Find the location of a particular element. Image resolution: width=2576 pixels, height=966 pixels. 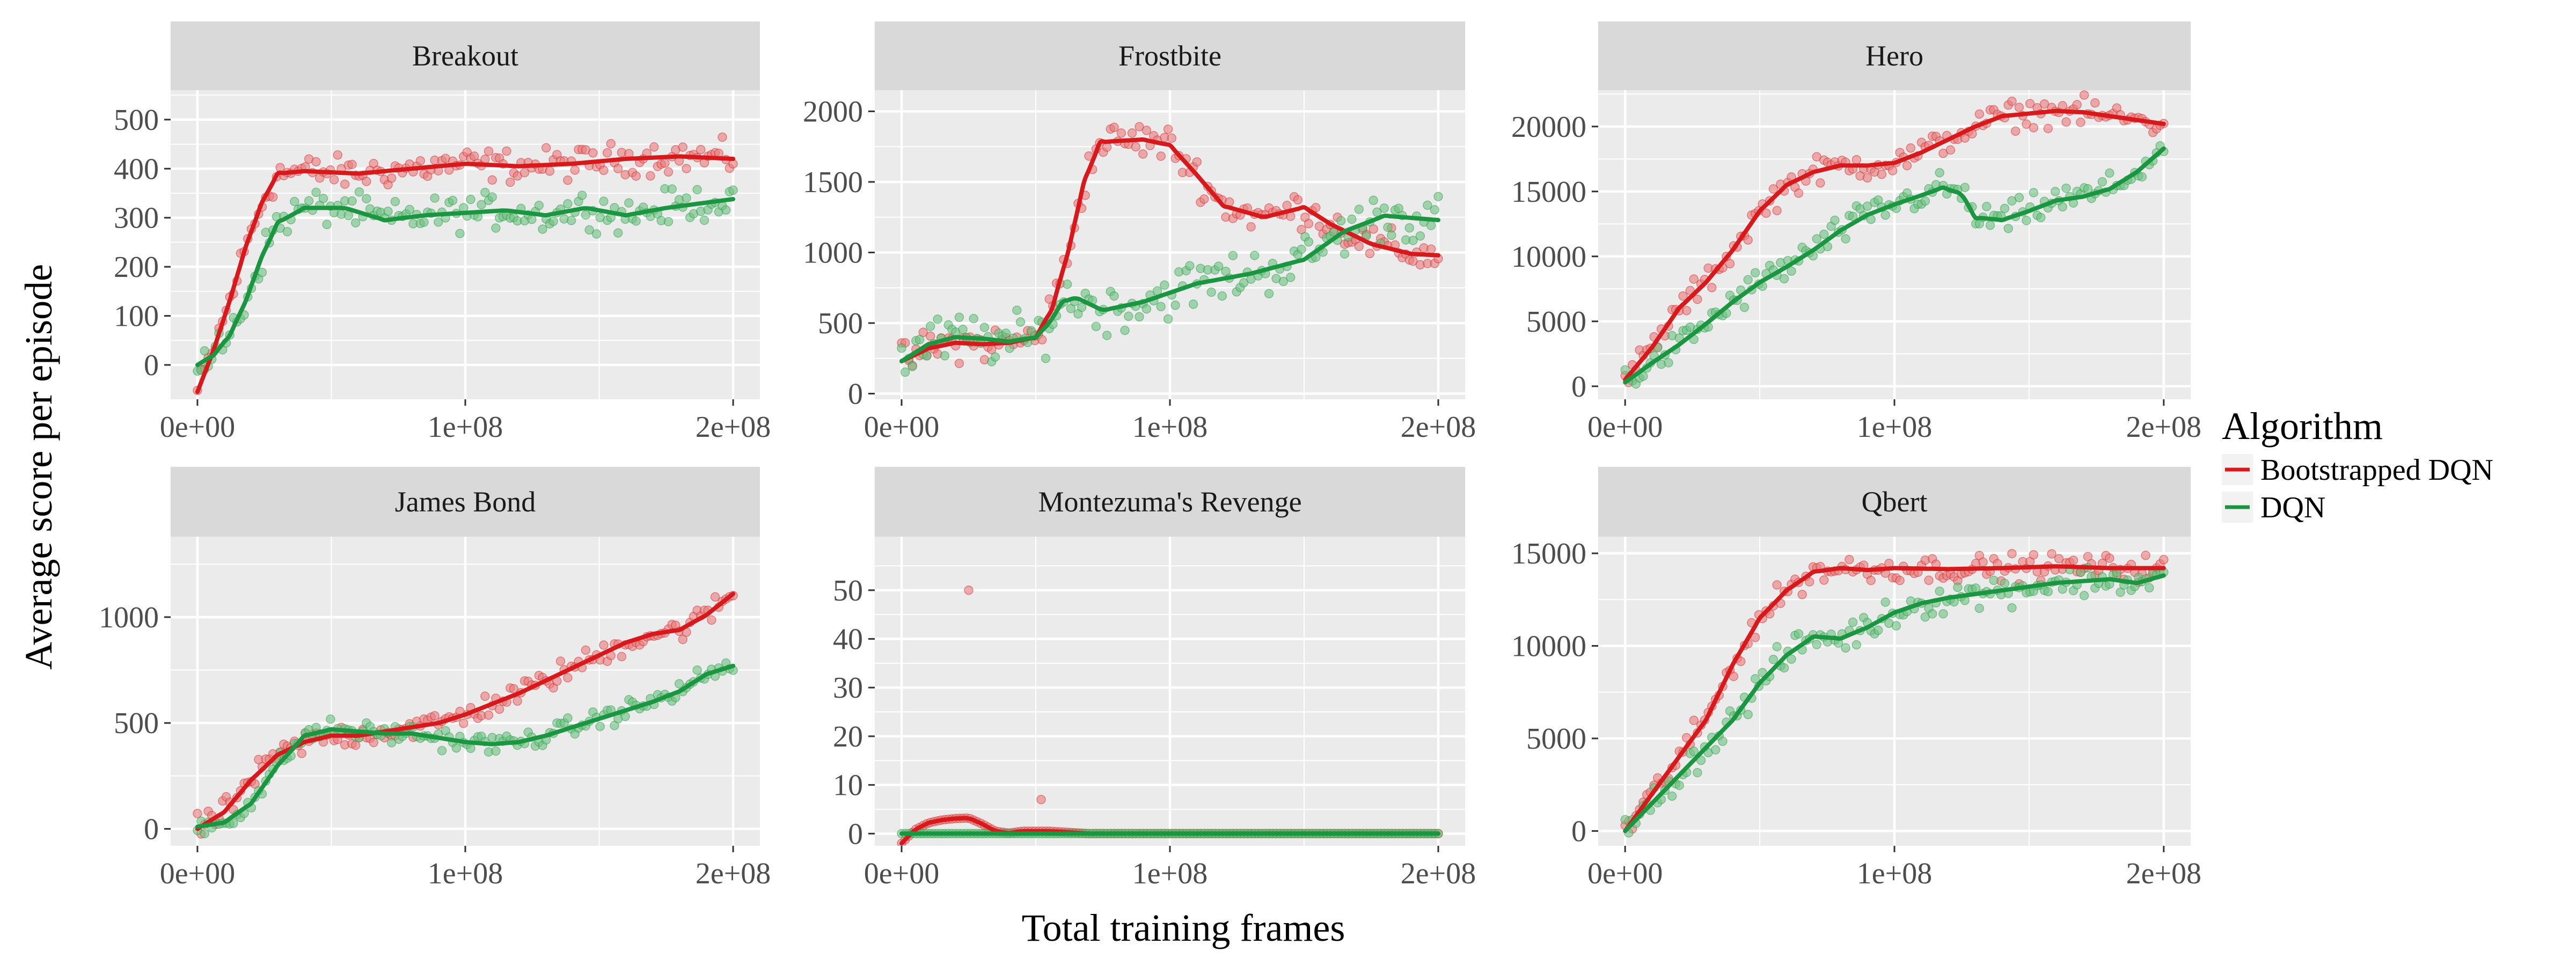

y-tick-label: 2000 is located at coordinates (833, 111).